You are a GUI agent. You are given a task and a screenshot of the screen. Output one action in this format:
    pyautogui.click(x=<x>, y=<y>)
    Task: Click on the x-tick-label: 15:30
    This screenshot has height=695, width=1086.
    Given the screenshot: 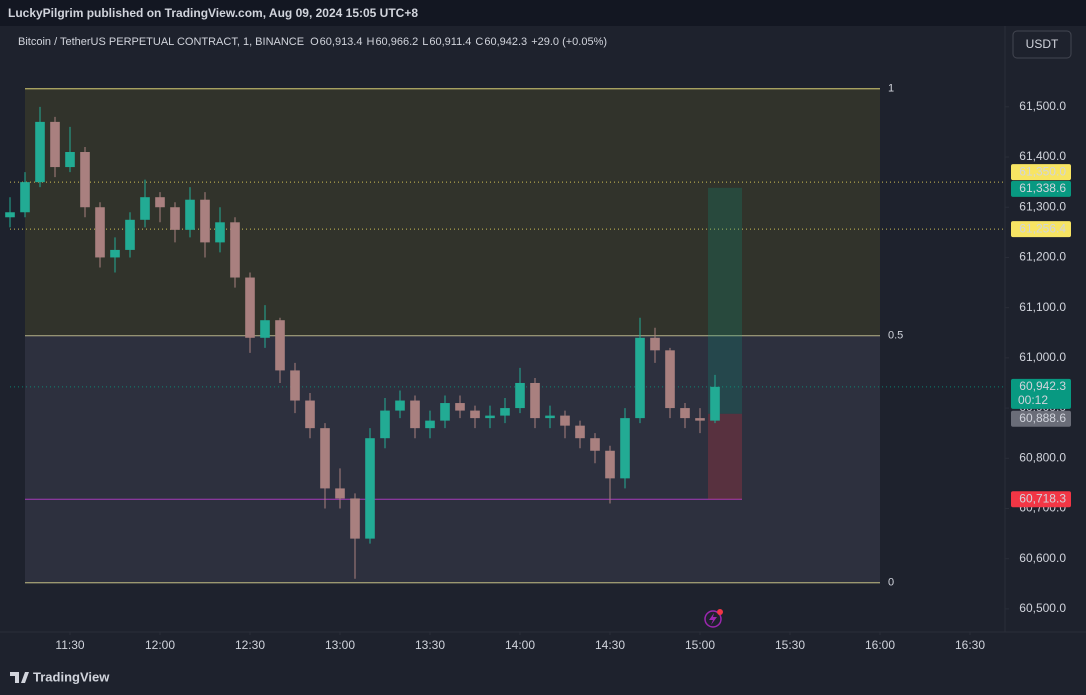 What is the action you would take?
    pyautogui.click(x=790, y=645)
    